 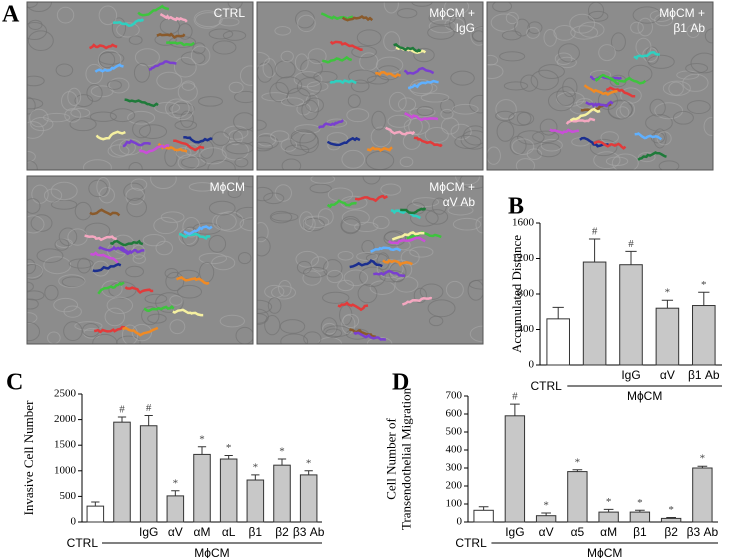 I want to click on y-tick-label: 0, so click(x=74, y=522).